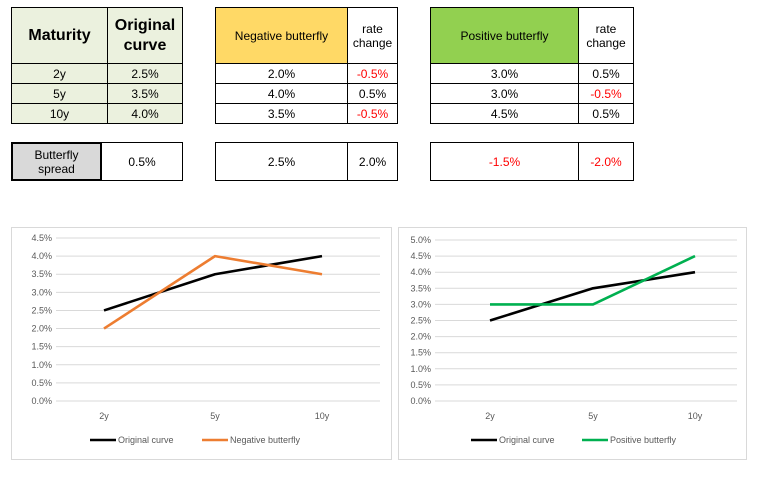 The width and height of the screenshot is (768, 480). What do you see at coordinates (281, 35) in the screenshot?
I see `header-negative-butterfly: Negative butterfly` at bounding box center [281, 35].